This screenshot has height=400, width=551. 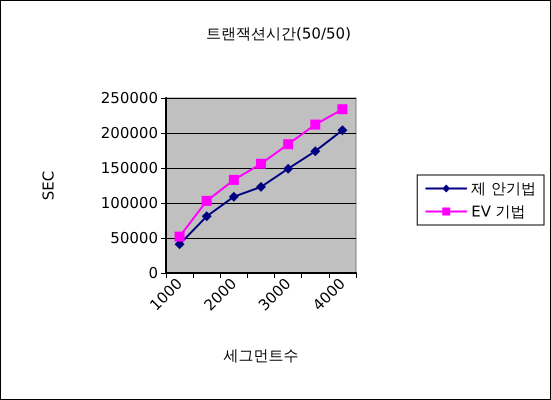 What do you see at coordinates (134, 238) in the screenshot?
I see `y-tick-label: 50000` at bounding box center [134, 238].